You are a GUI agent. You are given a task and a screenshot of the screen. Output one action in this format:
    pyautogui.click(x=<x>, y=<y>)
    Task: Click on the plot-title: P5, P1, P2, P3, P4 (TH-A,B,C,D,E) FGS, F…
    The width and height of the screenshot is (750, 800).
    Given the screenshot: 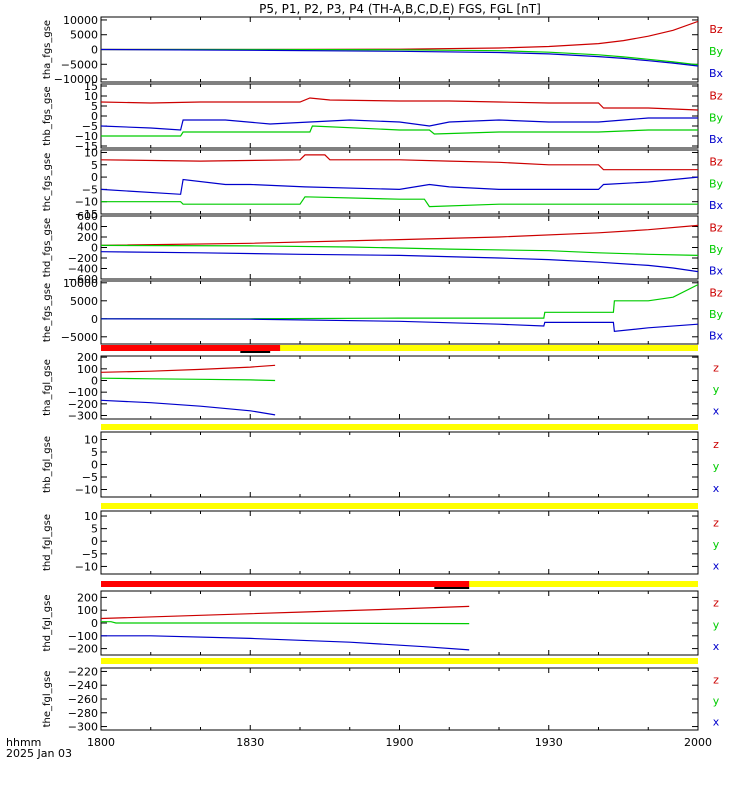 What is the action you would take?
    pyautogui.click(x=400, y=9)
    